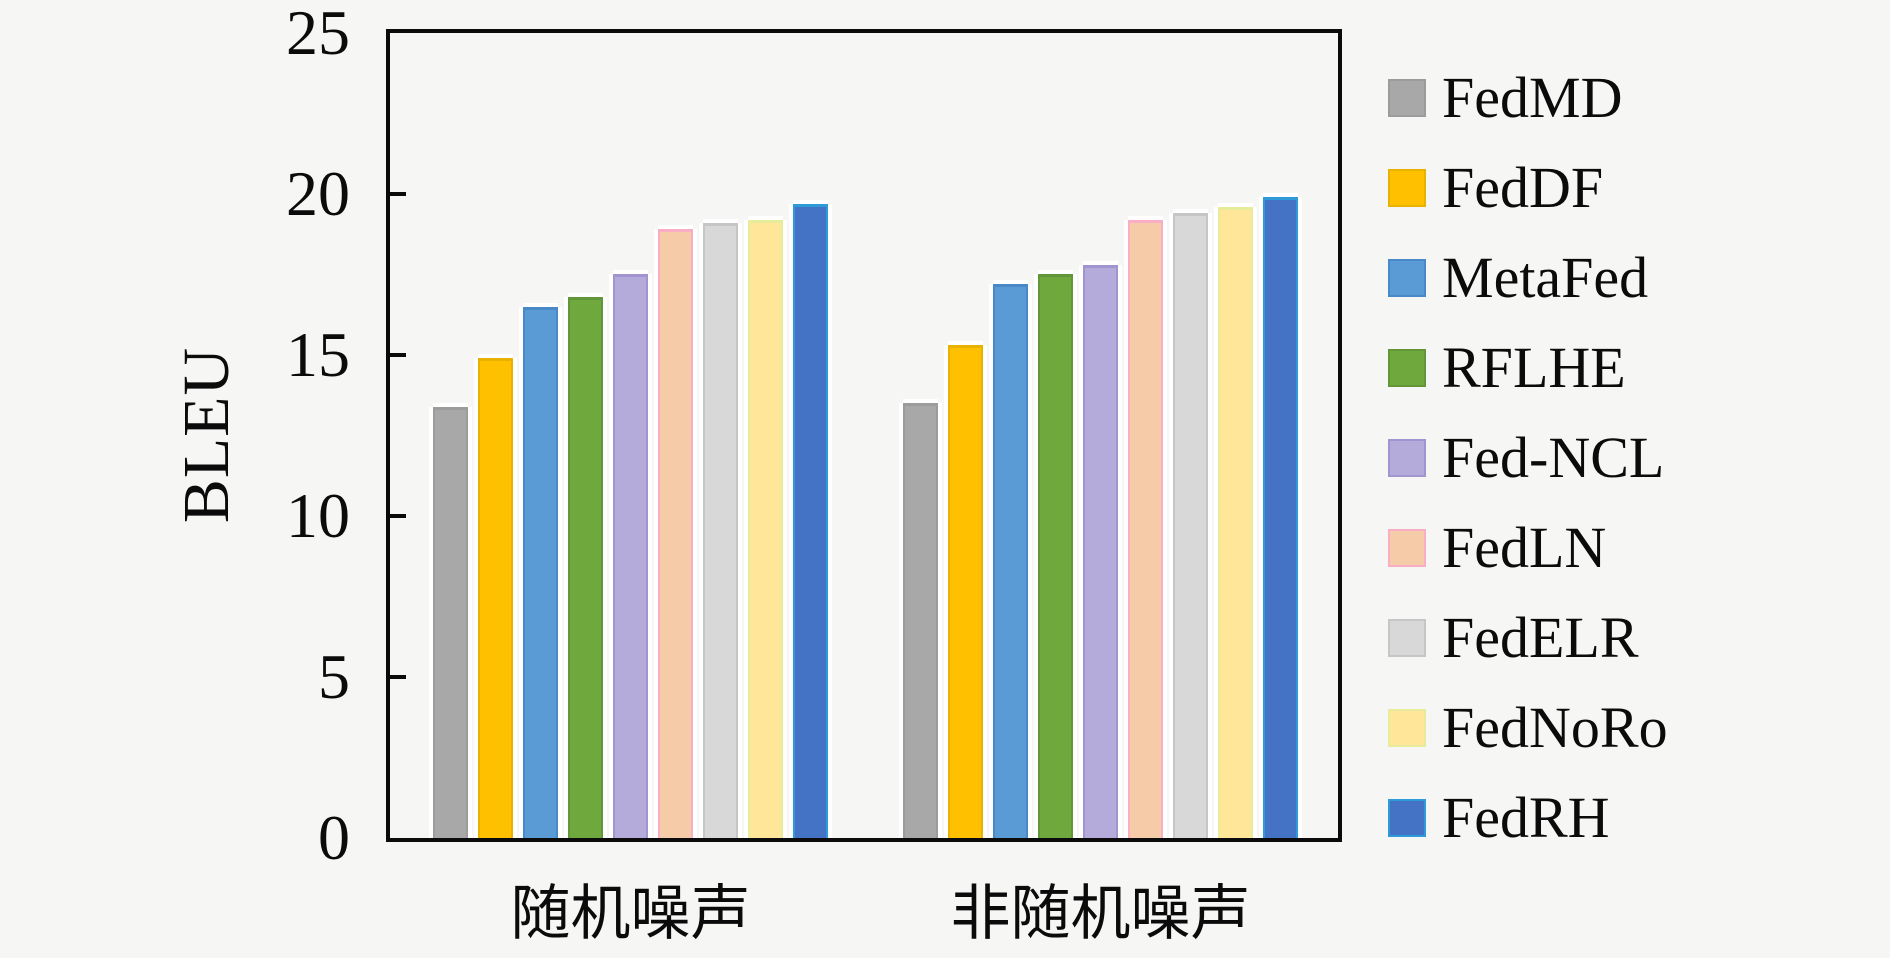 The height and width of the screenshot is (958, 1890). I want to click on legend-label-fedmd: FedMD, so click(1532, 97).